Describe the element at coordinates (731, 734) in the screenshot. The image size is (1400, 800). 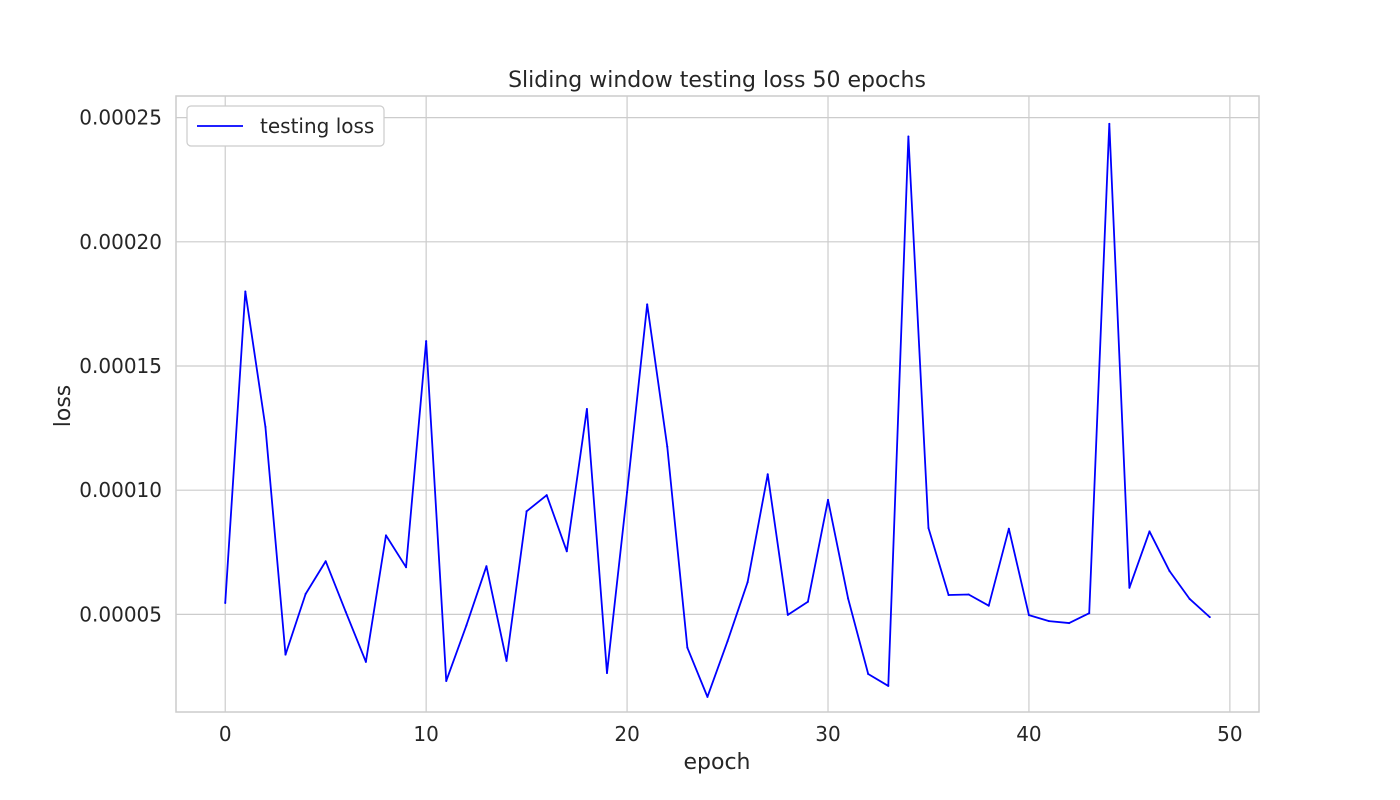
I see `x-axis-ticks: 0 10 20 30 40 50` at that location.